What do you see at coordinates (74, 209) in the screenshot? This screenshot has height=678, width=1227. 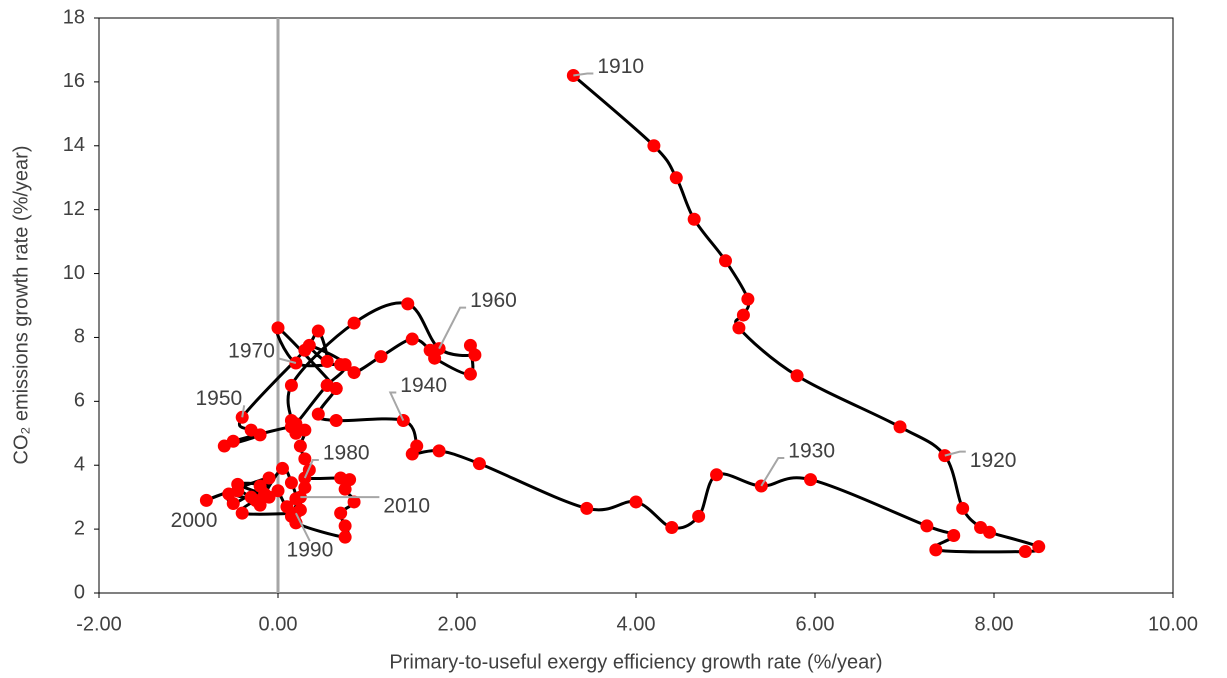 I see `y-tick-label: 12` at bounding box center [74, 209].